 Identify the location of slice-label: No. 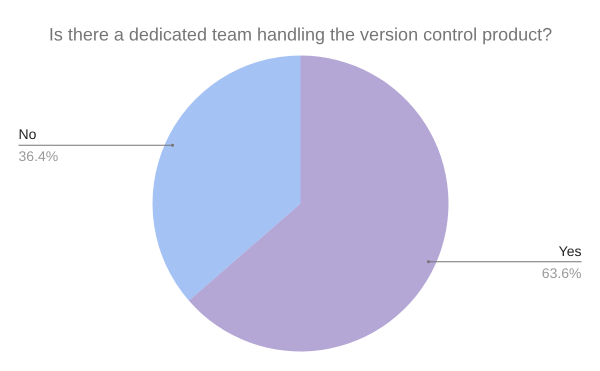
(27, 134).